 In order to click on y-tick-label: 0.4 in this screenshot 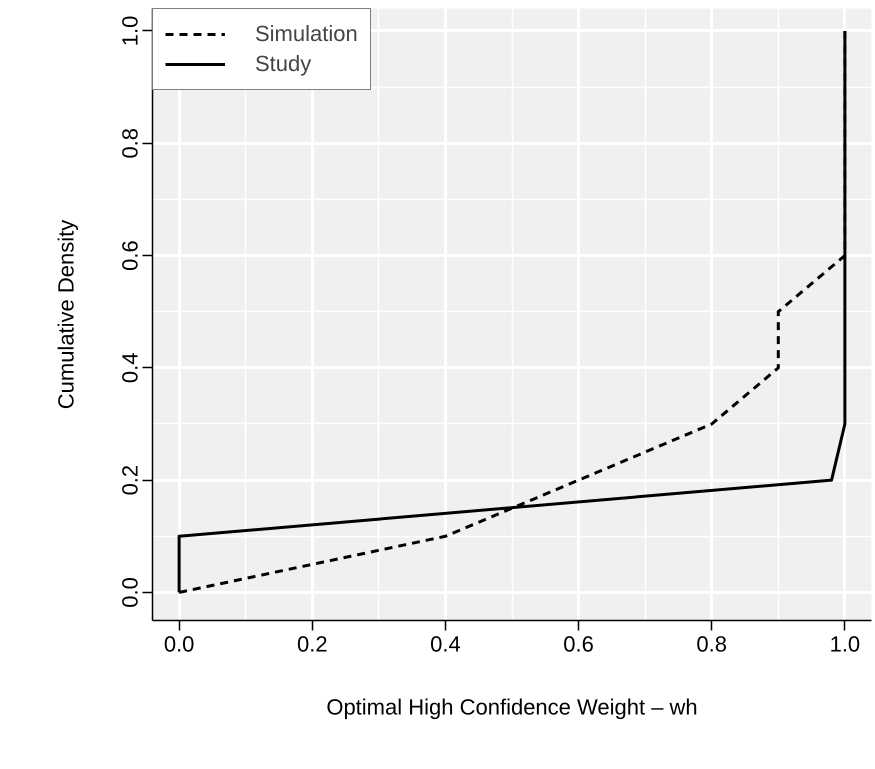, I will do `click(130, 368)`.